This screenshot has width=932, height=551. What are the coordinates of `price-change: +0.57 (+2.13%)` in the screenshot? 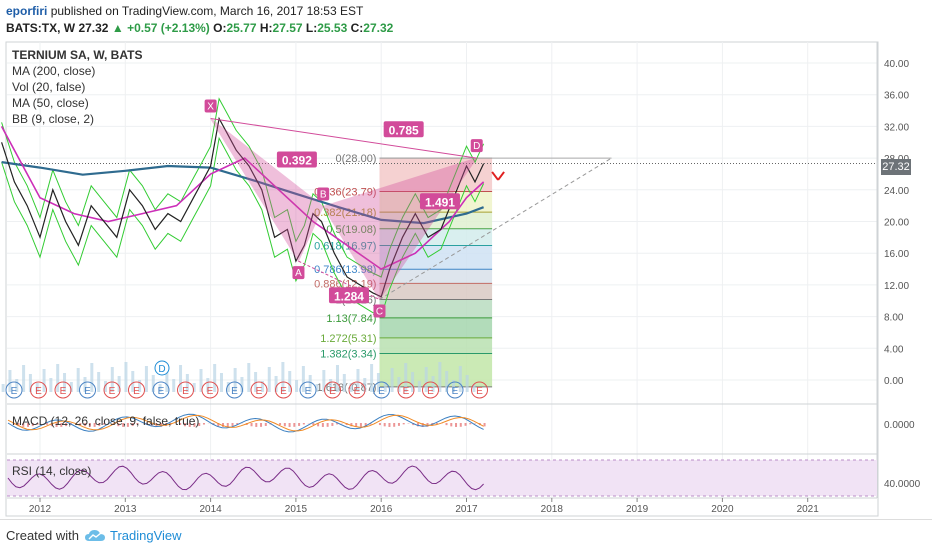 It's located at (168, 28).